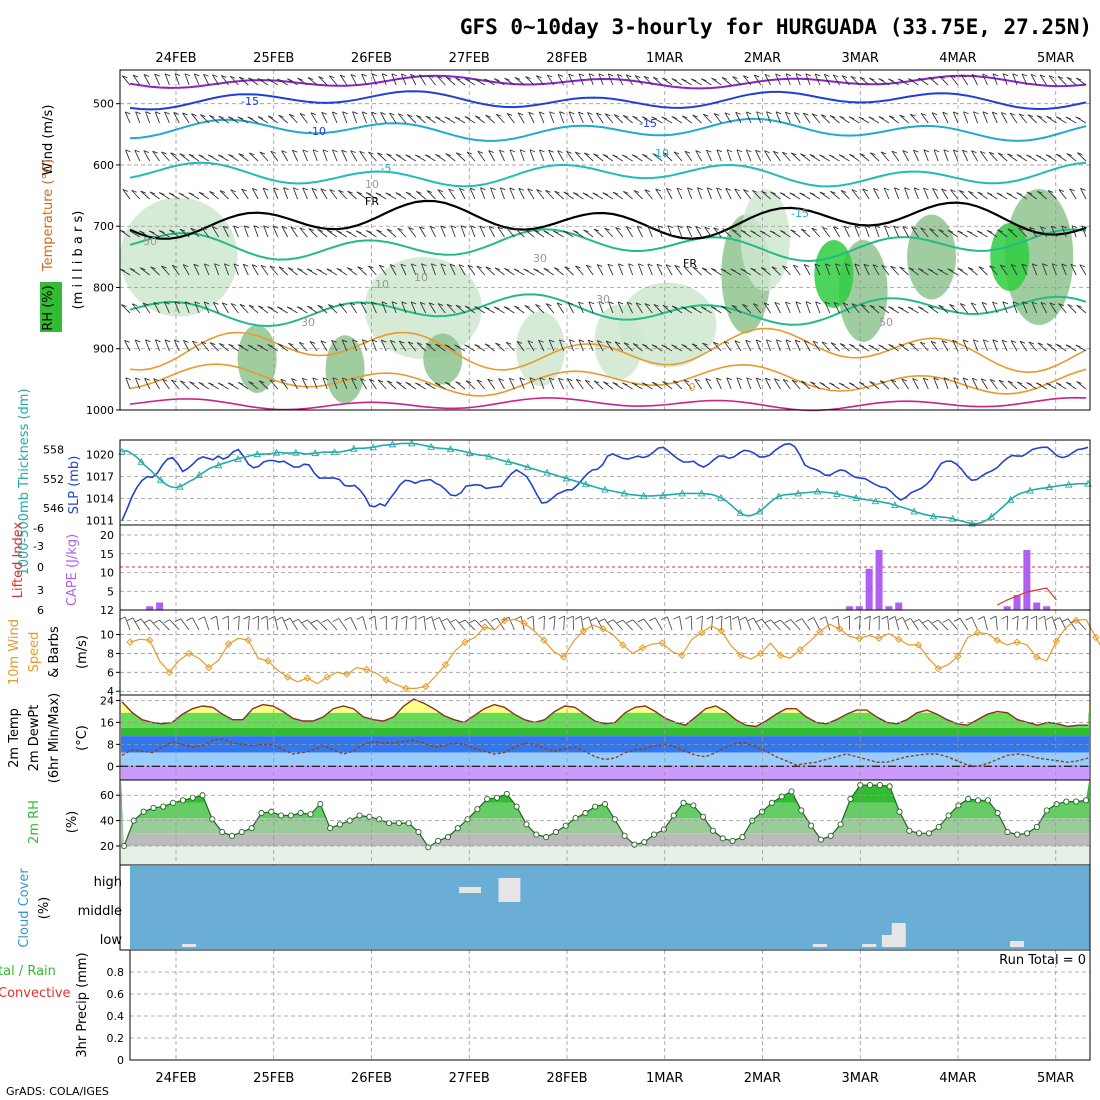 The width and height of the screenshot is (1100, 1100). Describe the element at coordinates (303, 624) in the screenshot. I see `surface-barb` at that location.